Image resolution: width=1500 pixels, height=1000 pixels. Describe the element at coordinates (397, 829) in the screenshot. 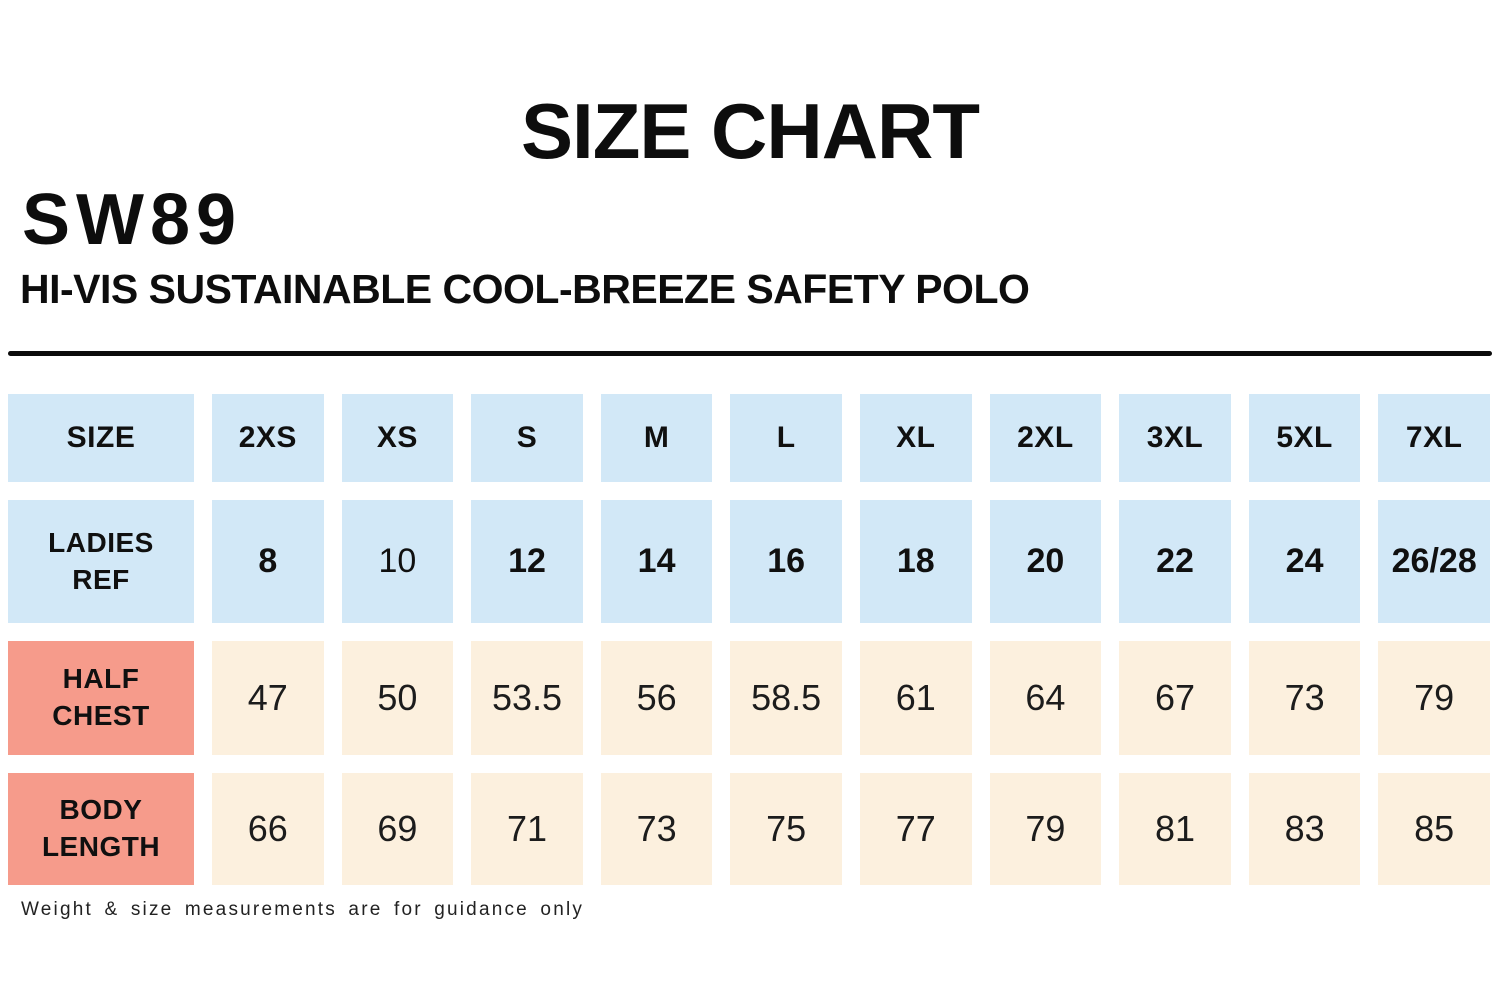

I see `body-length-value: 69` at that location.